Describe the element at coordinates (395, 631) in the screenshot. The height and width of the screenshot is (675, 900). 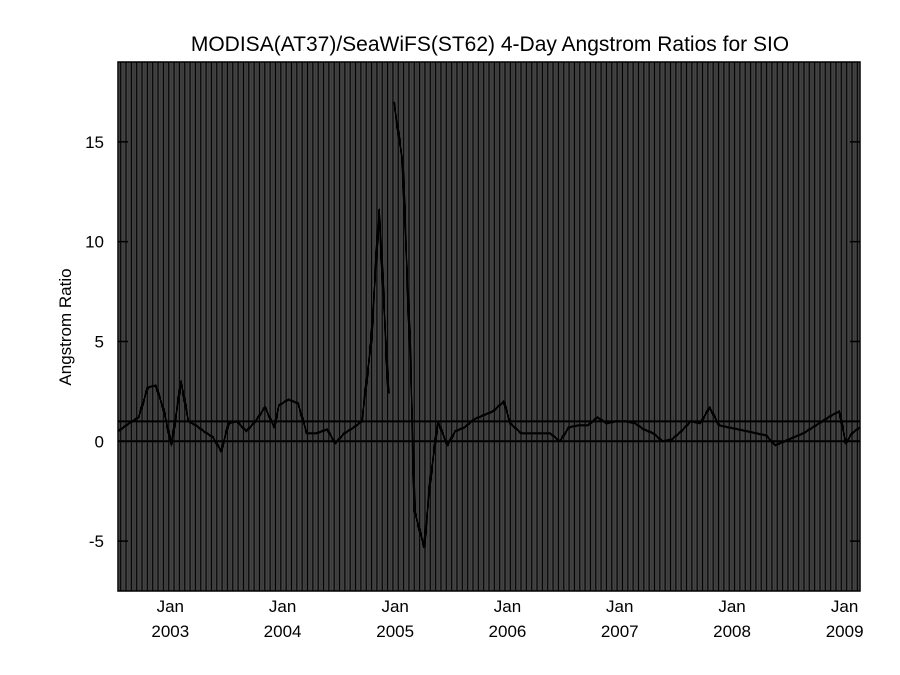
I see `x-tick-year-label: 2005` at that location.